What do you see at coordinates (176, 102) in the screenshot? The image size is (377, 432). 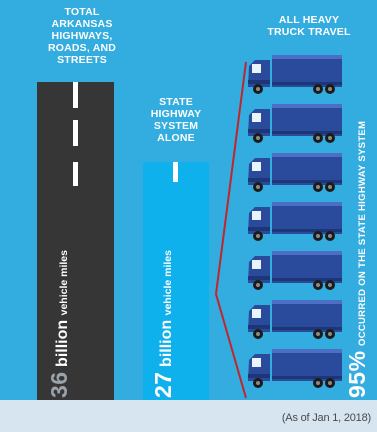 I see `title-line: STATE` at bounding box center [176, 102].